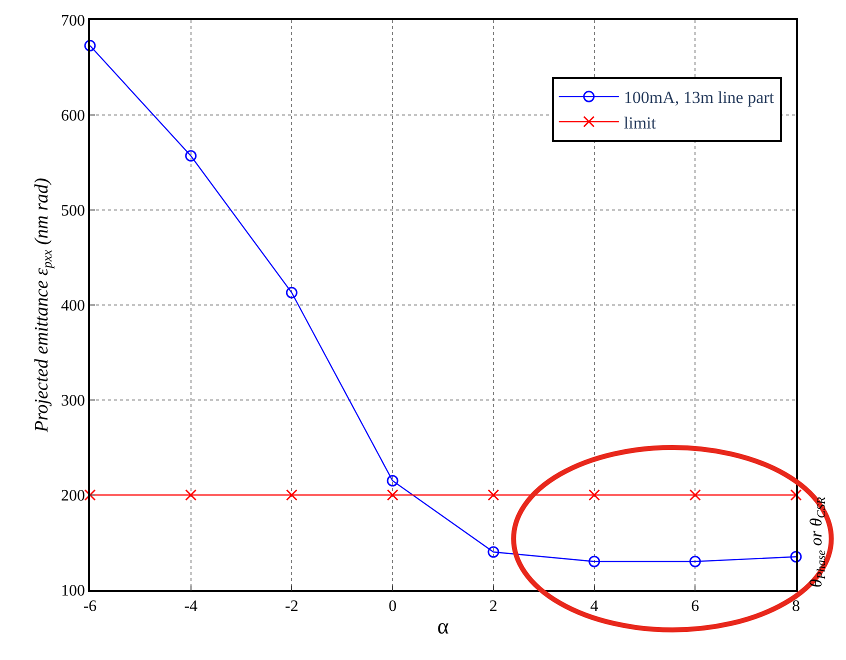  Describe the element at coordinates (796, 606) in the screenshot. I see `x-tick-label: 8` at that location.